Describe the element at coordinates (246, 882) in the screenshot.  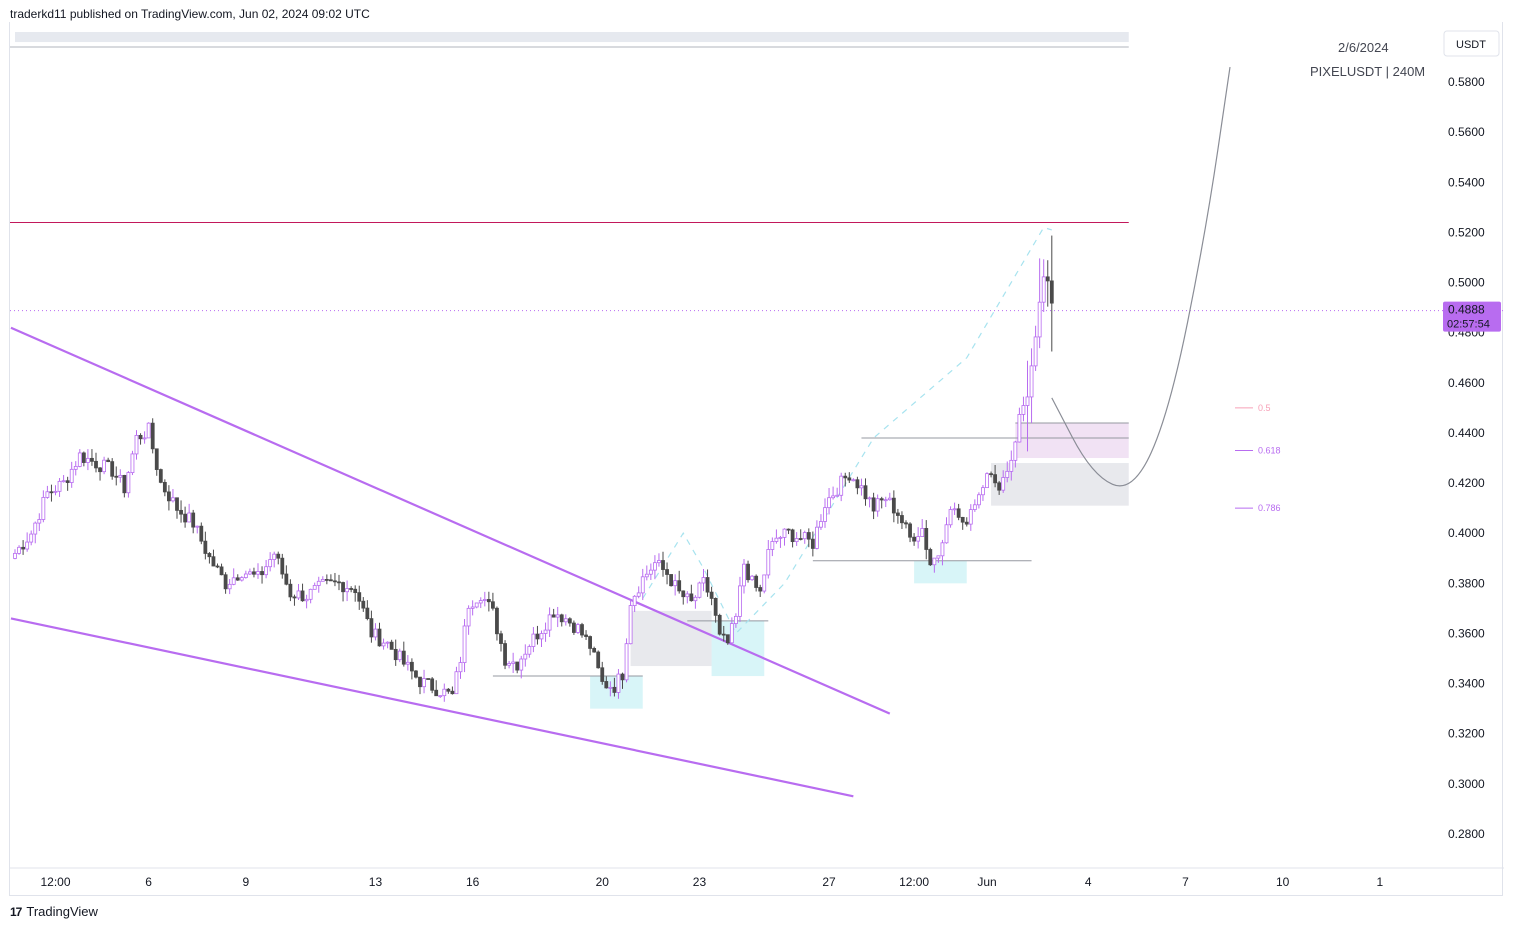
I see `x-tick-label: 9` at that location.